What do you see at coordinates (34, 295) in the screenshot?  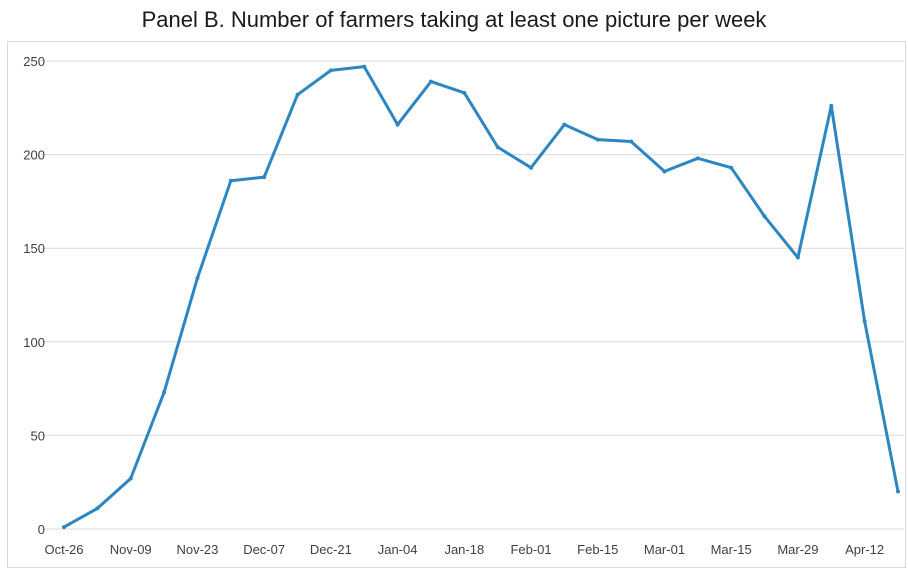 I see `y-axis-tick-labels: 0 50 100 150 200 250` at bounding box center [34, 295].